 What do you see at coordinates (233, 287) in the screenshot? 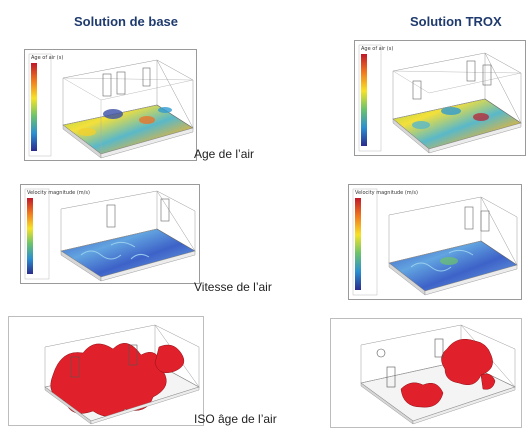
I see `speed-row-label: Vitesse de l’air` at bounding box center [233, 287].